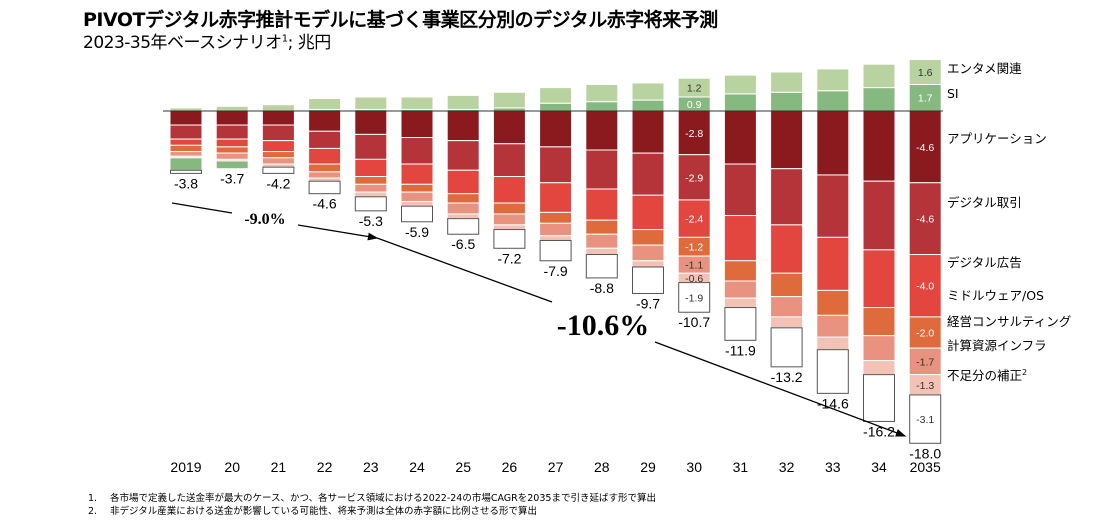 Image resolution: width=1100 pixels, height=522 pixels. I want to click on segment-label: 1.7, so click(925, 99).